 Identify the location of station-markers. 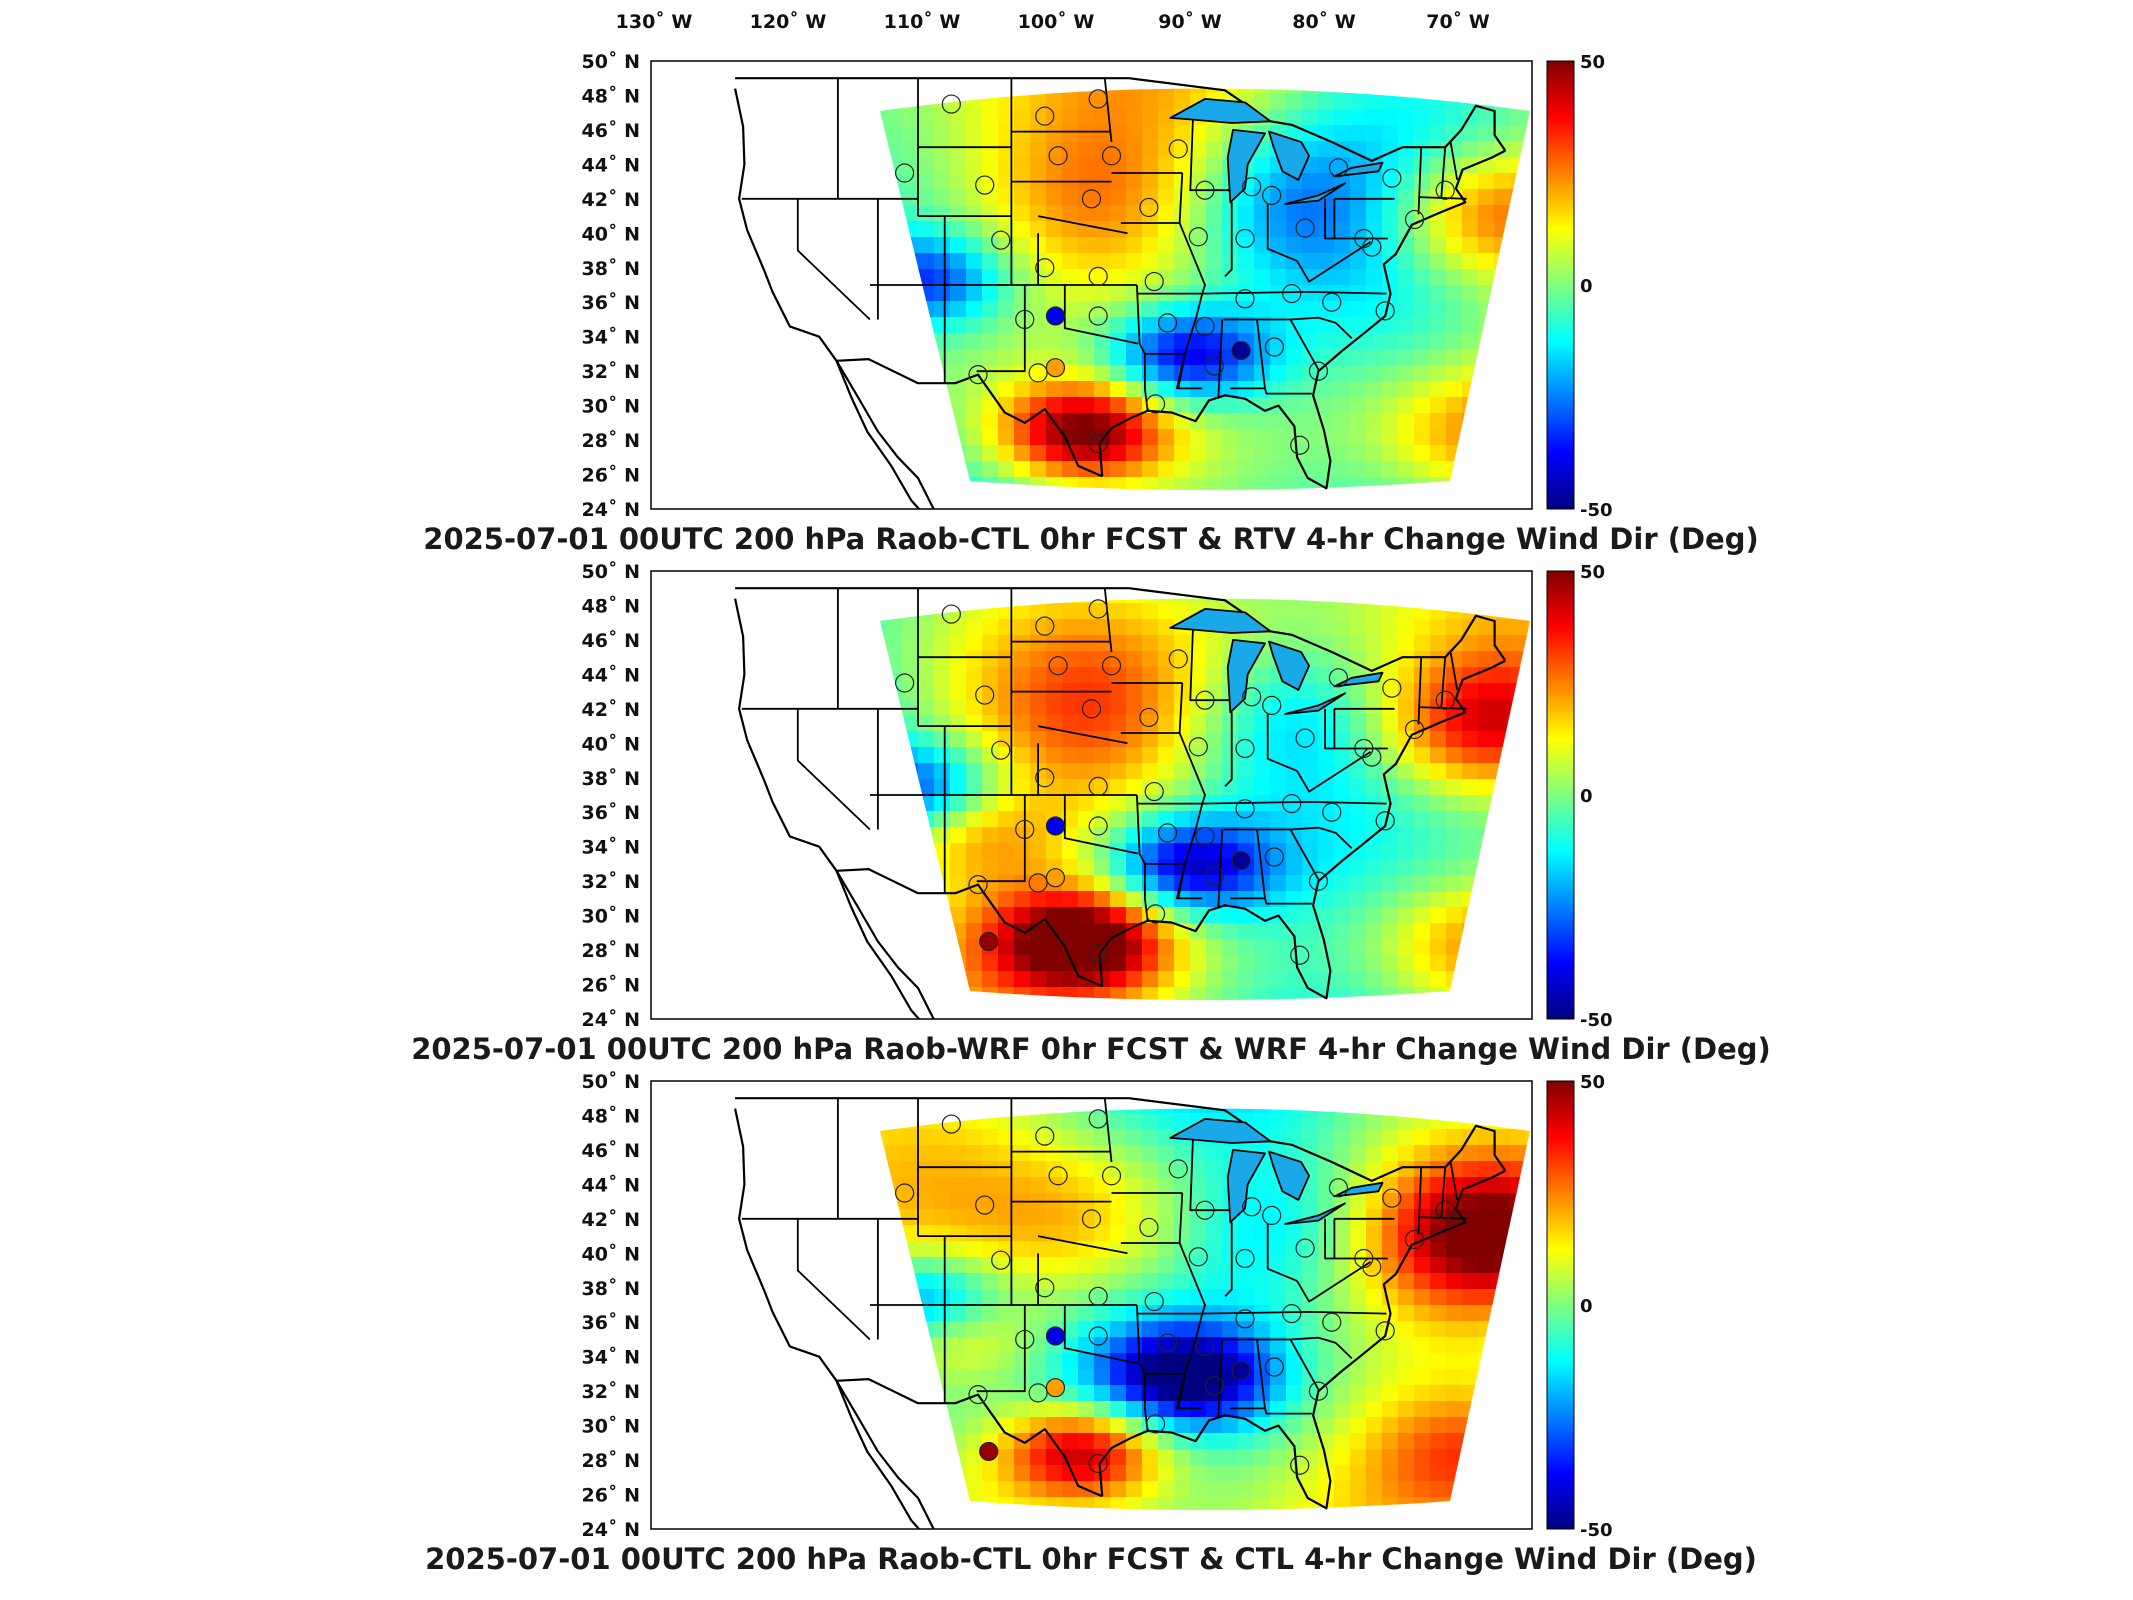
(1175, 272).